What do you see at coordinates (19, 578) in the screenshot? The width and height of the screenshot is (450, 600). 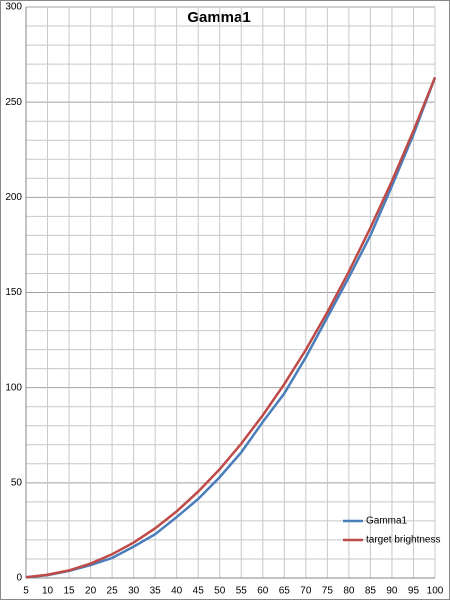 I see `y-tick-label: 0` at bounding box center [19, 578].